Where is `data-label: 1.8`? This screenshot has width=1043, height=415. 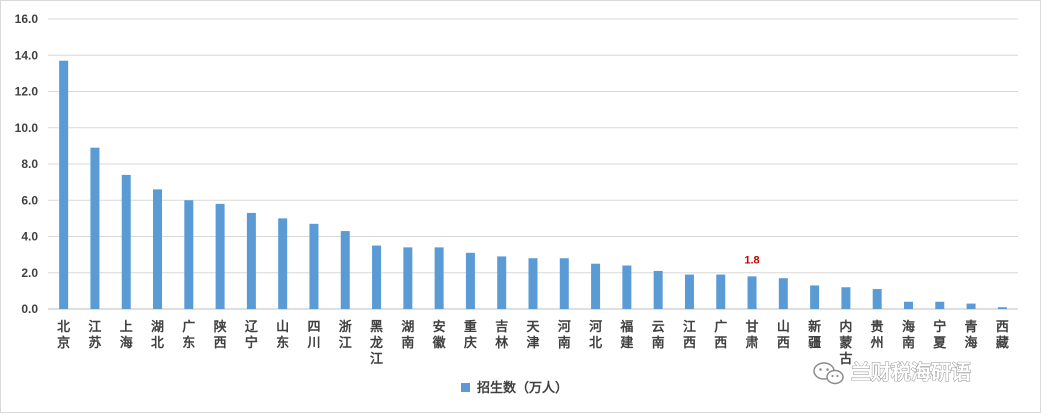 data-label: 1.8 is located at coordinates (751, 260).